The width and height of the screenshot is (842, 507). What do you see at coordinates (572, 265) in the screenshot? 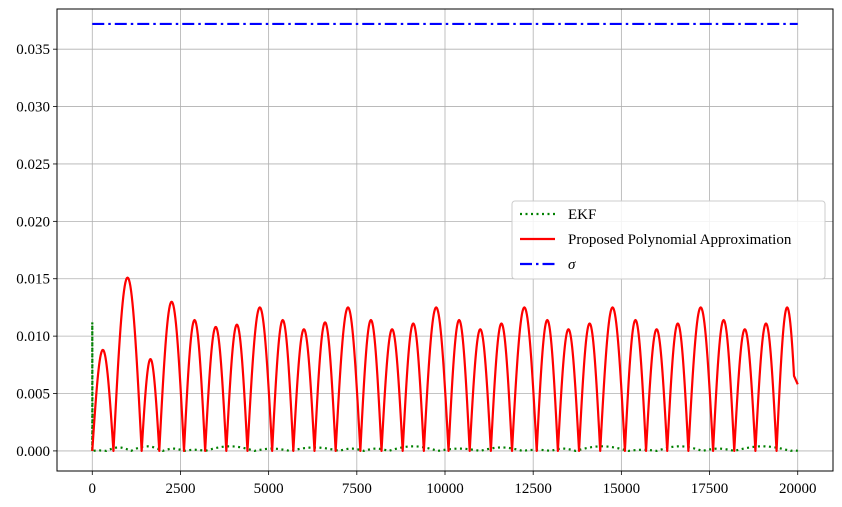
I see `legend-label: σ` at bounding box center [572, 265].